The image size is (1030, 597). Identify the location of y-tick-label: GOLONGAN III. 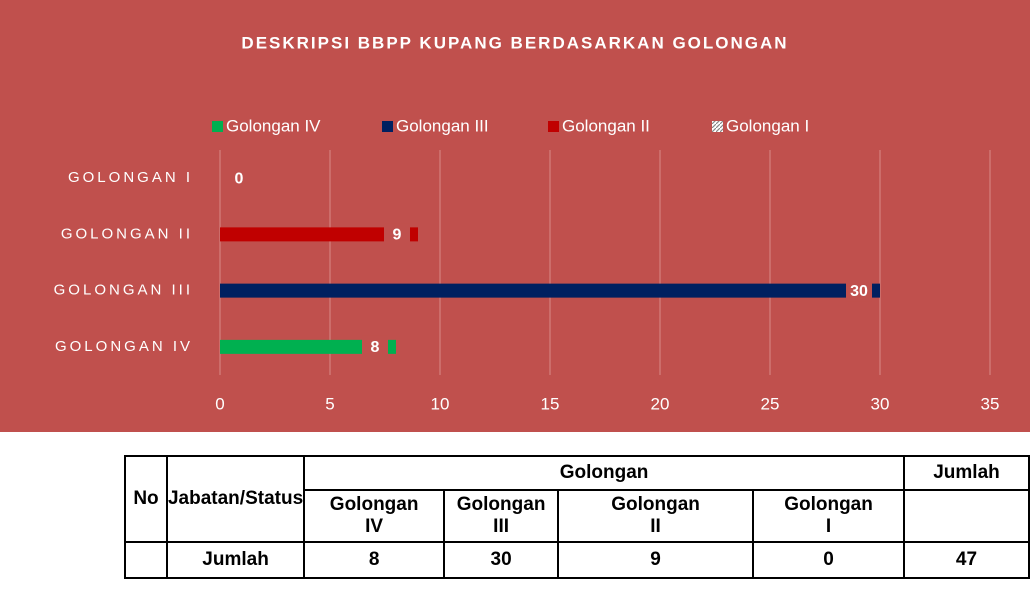
(123, 290).